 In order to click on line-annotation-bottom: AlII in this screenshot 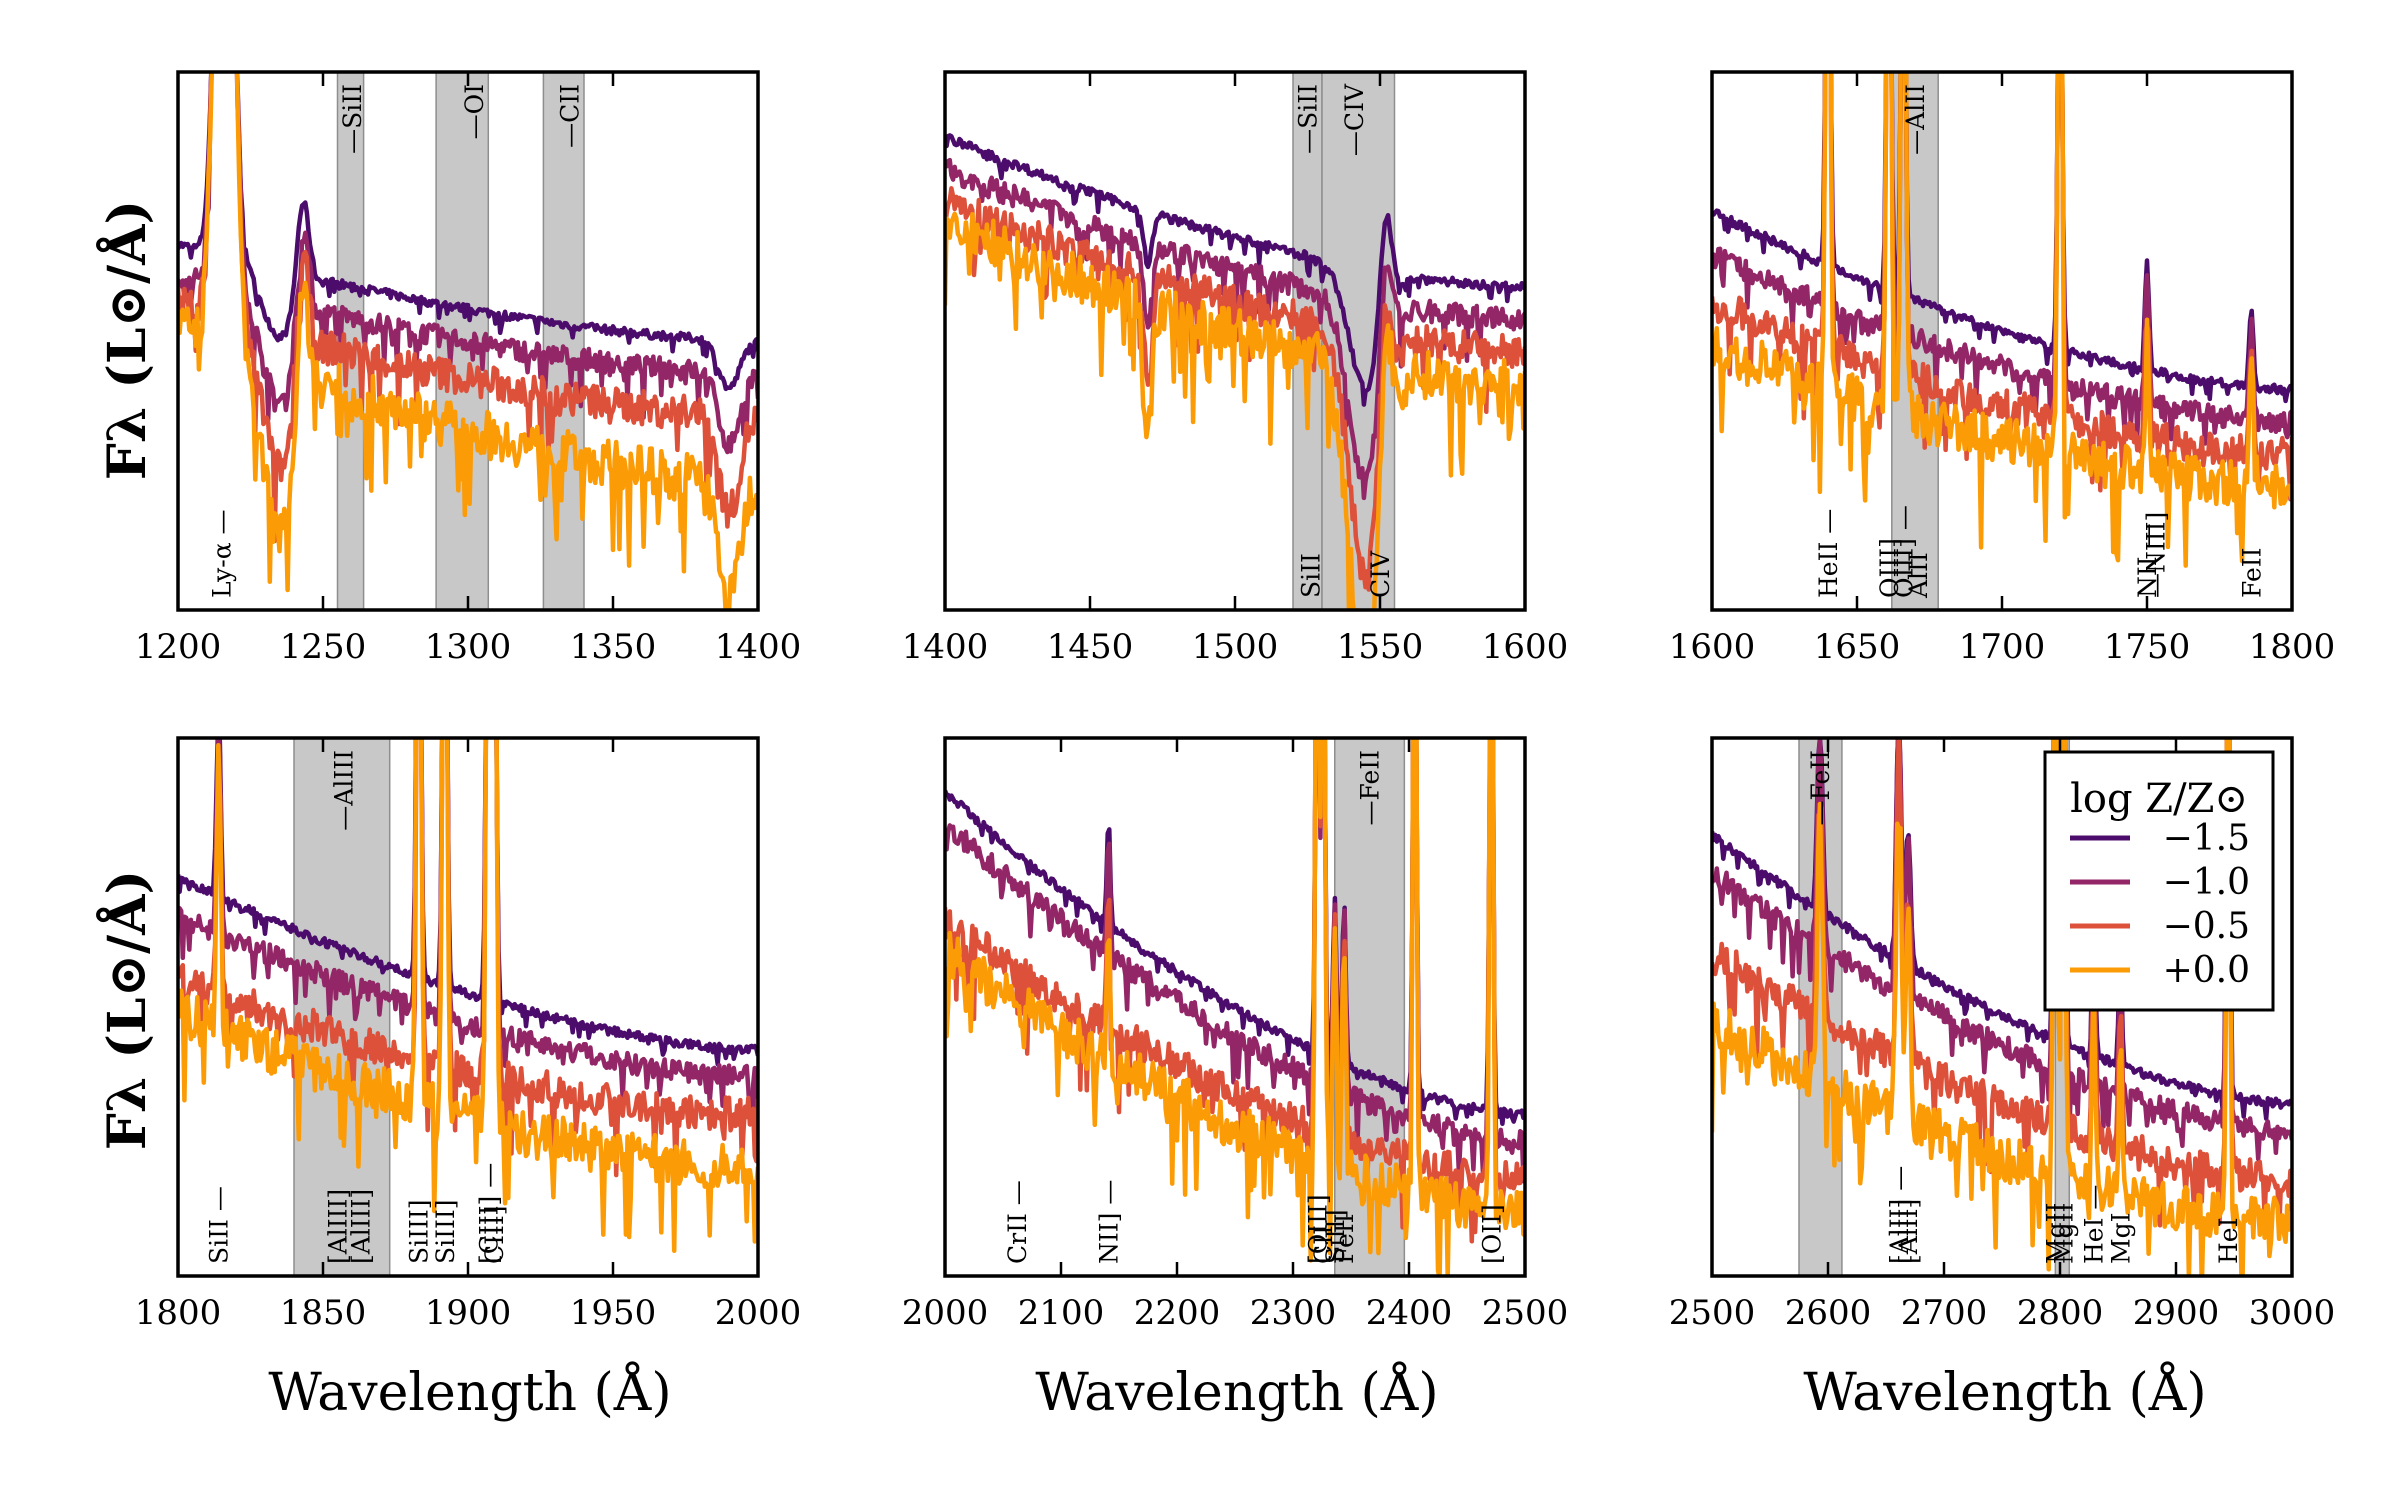, I will do `click(1918, 575)`.